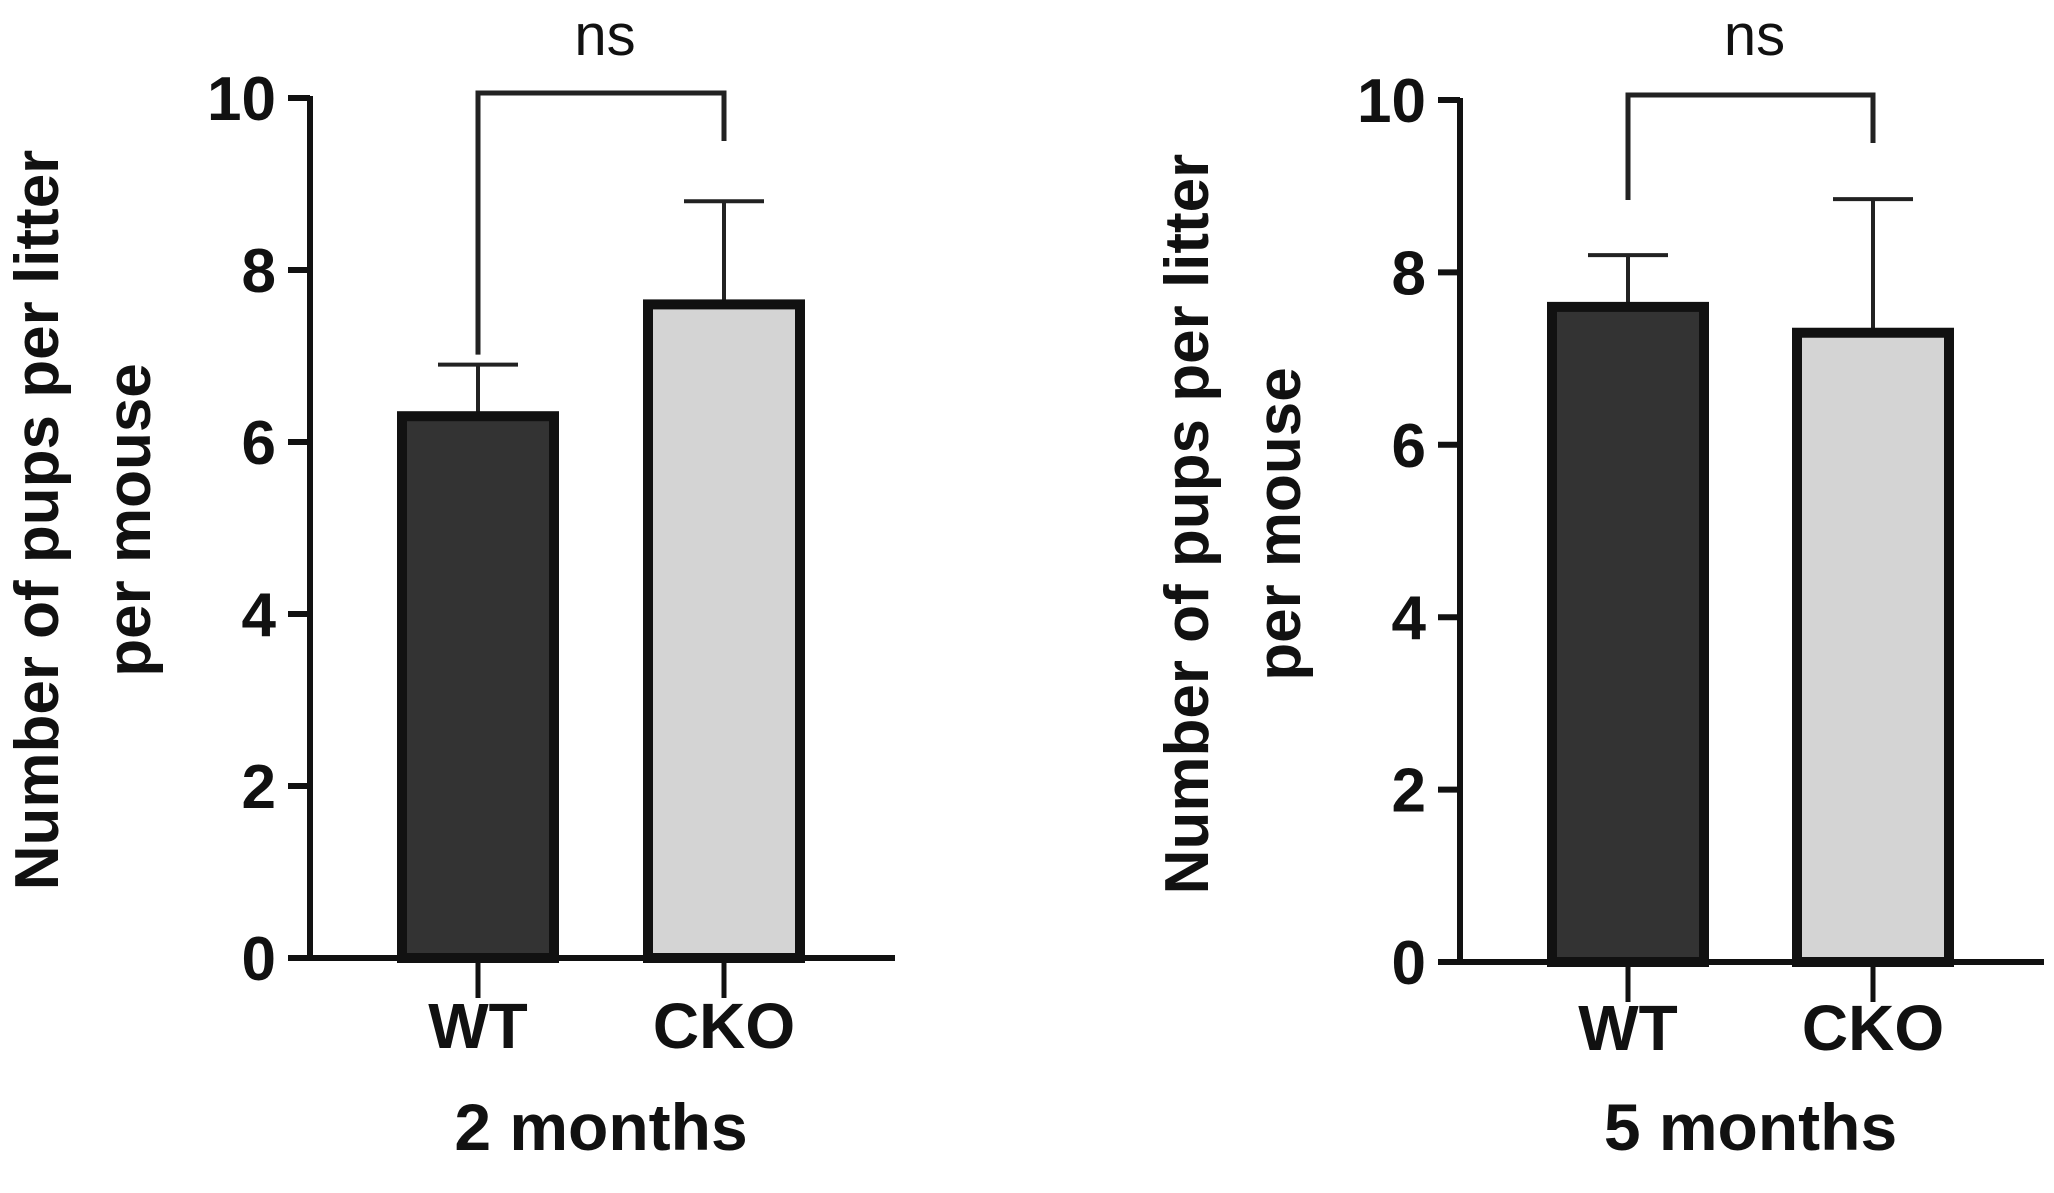 The width and height of the screenshot is (2054, 1193). What do you see at coordinates (1750, 1127) in the screenshot?
I see `panel-title: 5 months` at bounding box center [1750, 1127].